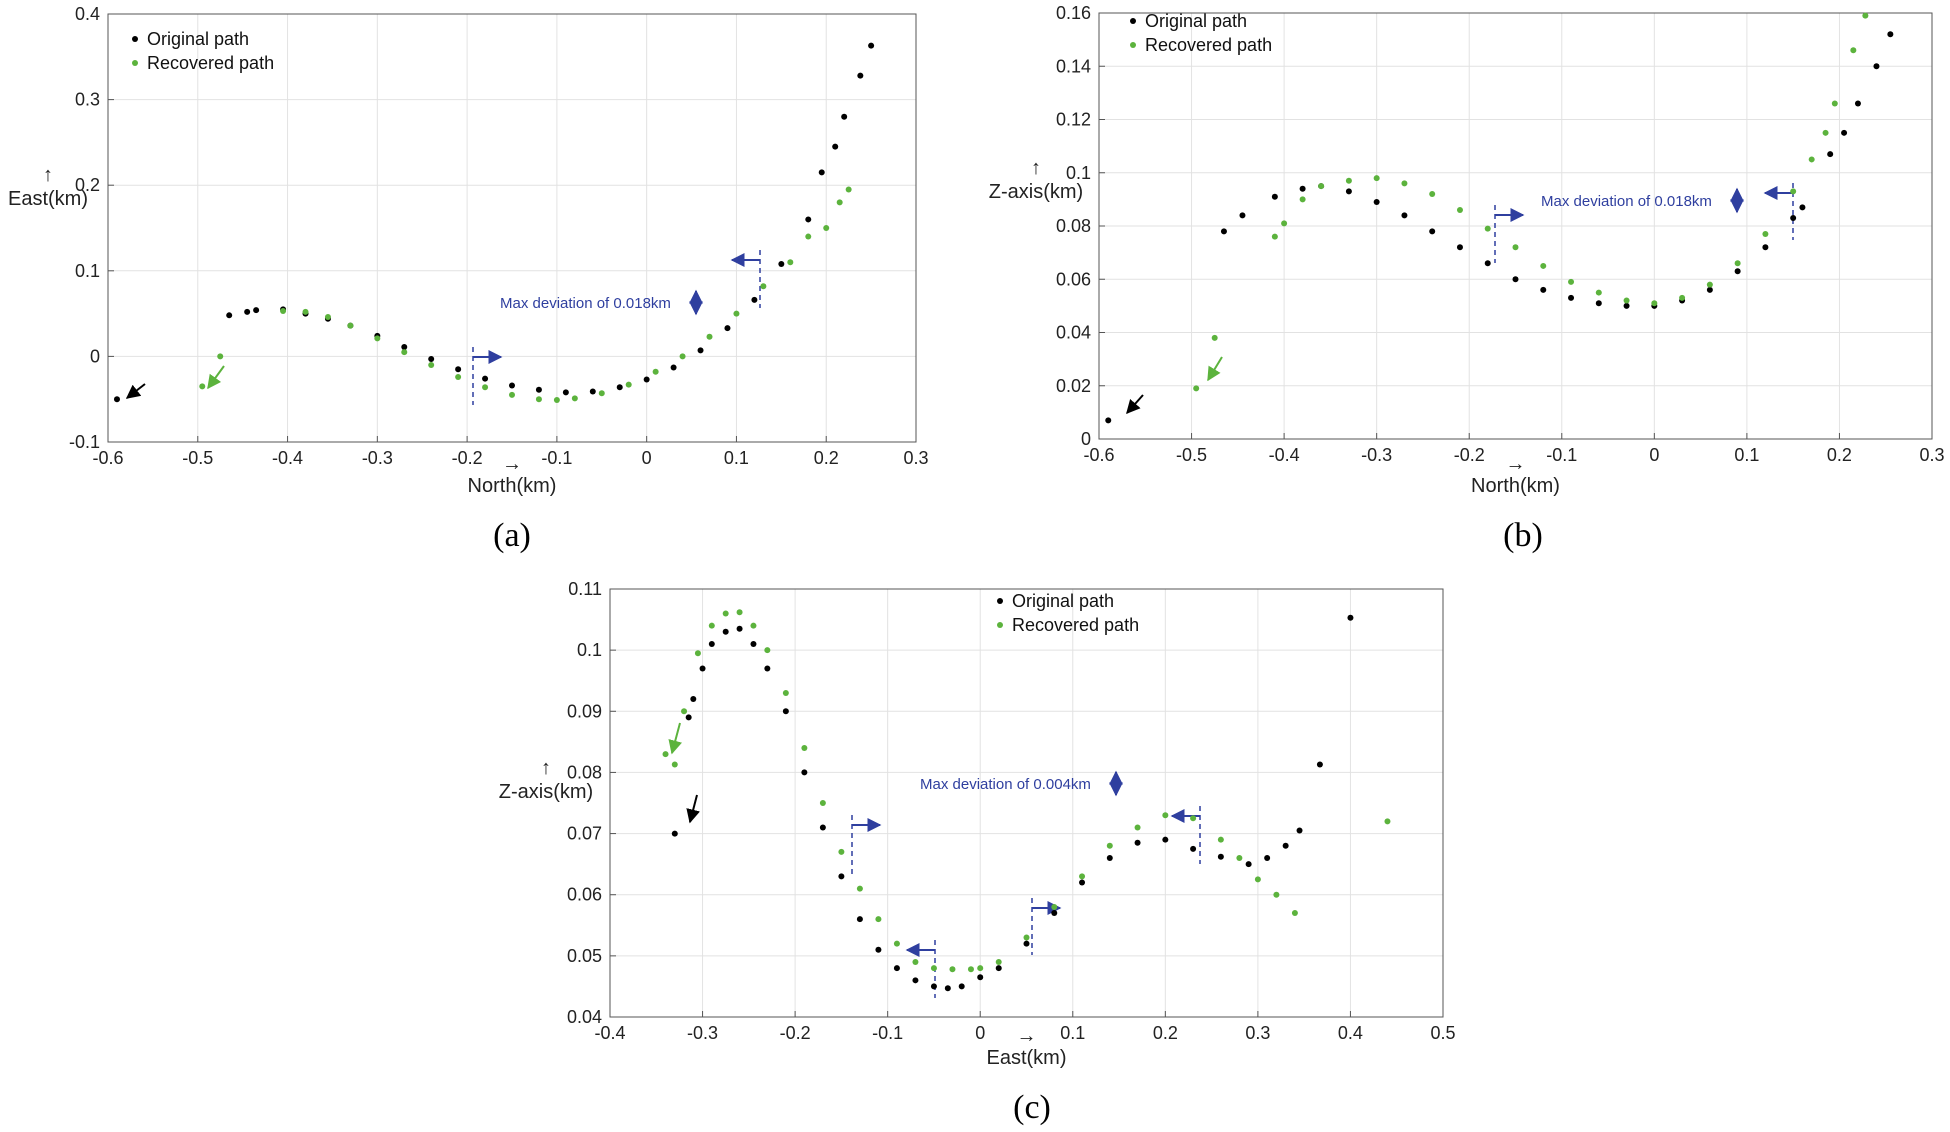  I want to click on y-tick-label: 0.14, so click(1073, 66).